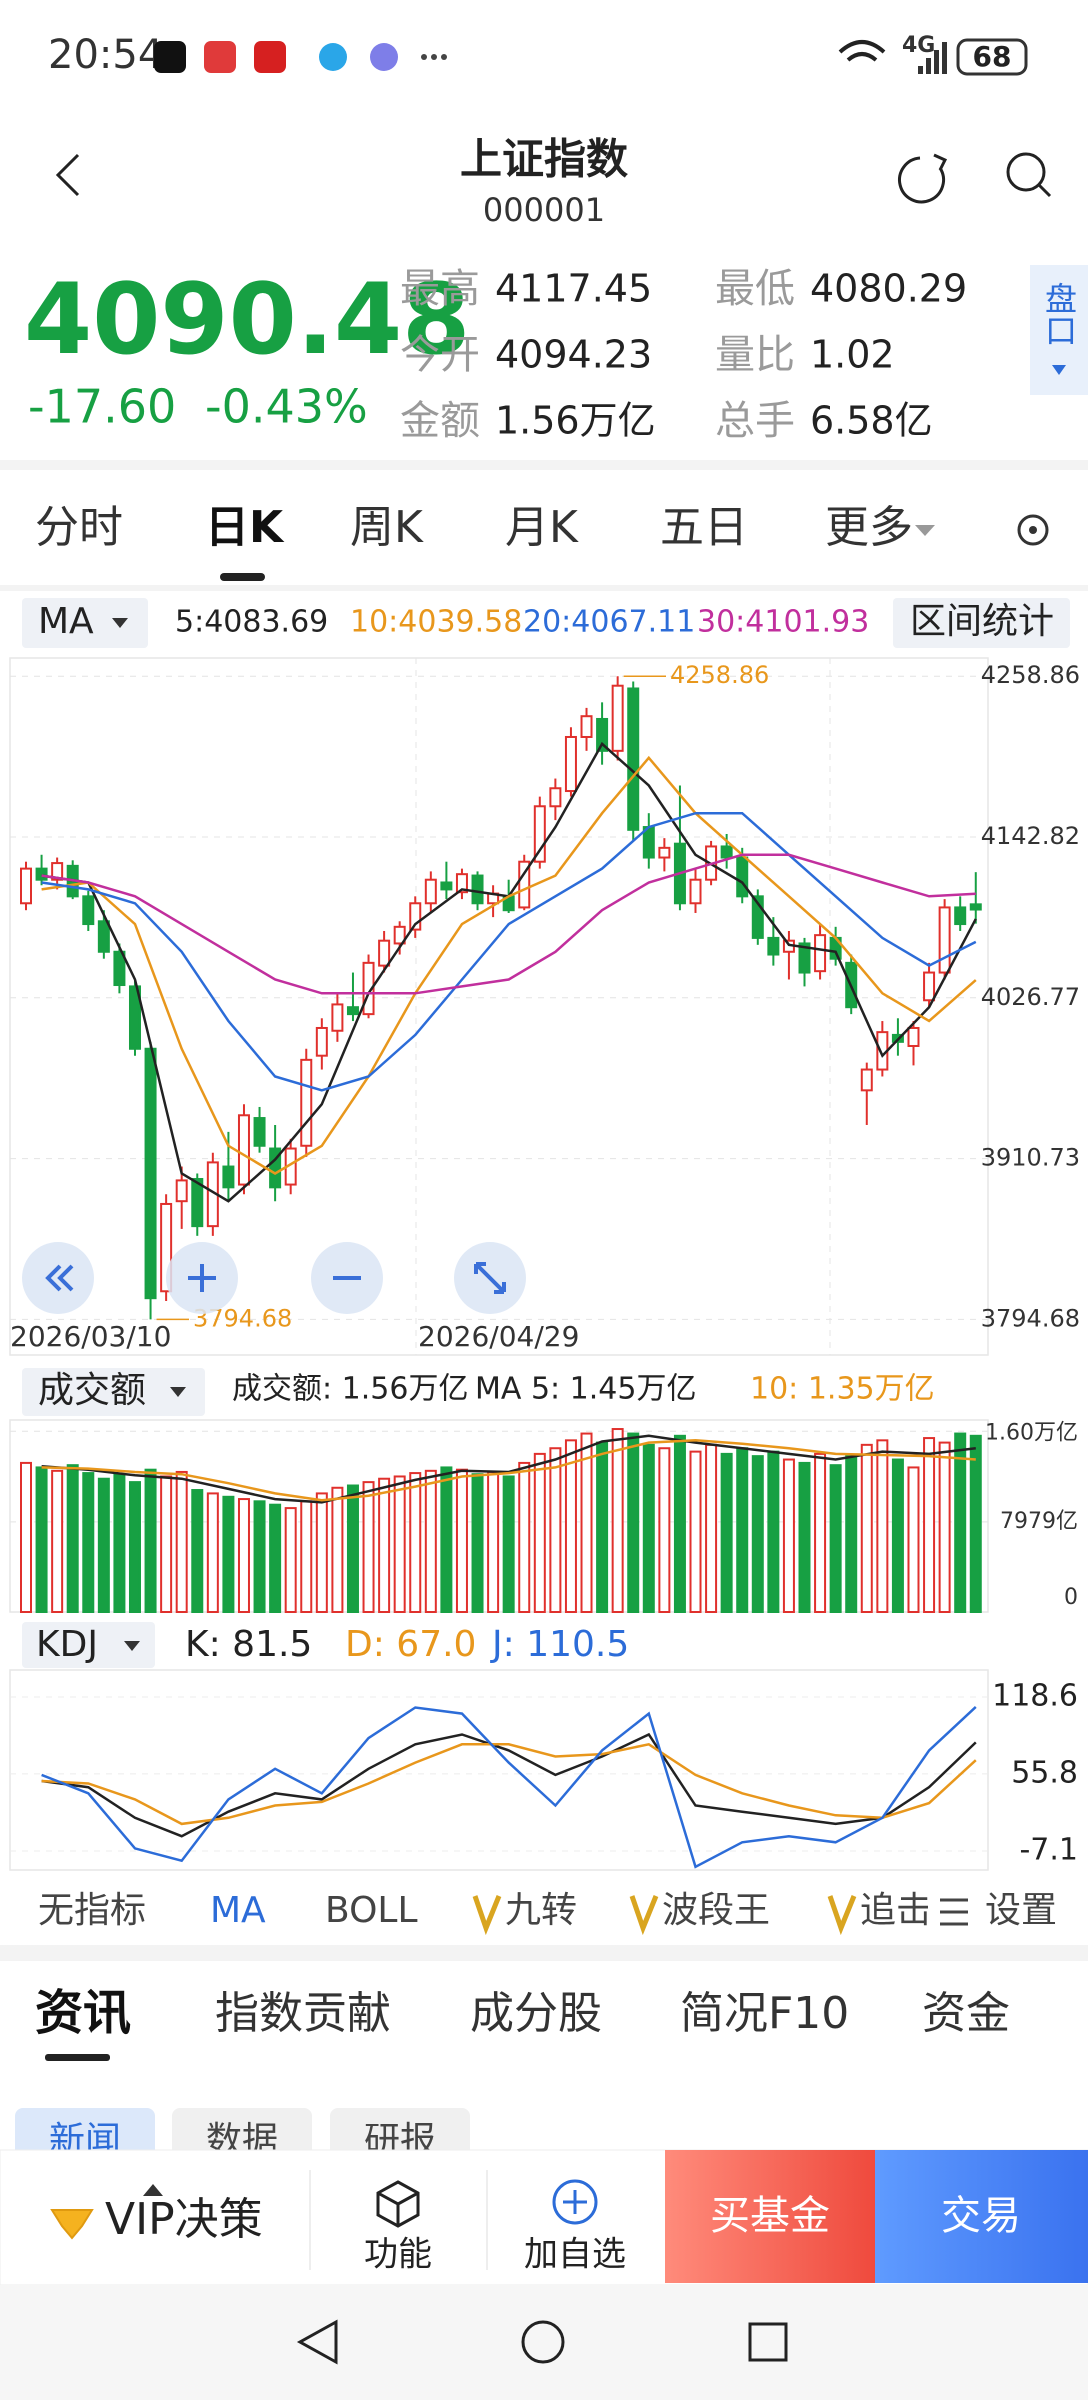  Describe the element at coordinates (102, 407) in the screenshot. I see `price-change: -17.60` at that location.